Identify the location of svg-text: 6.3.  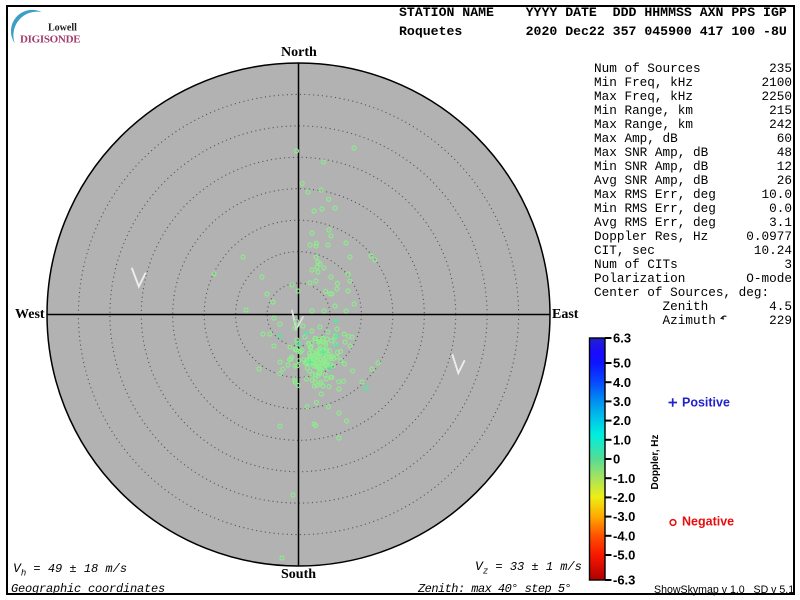
(622, 338).